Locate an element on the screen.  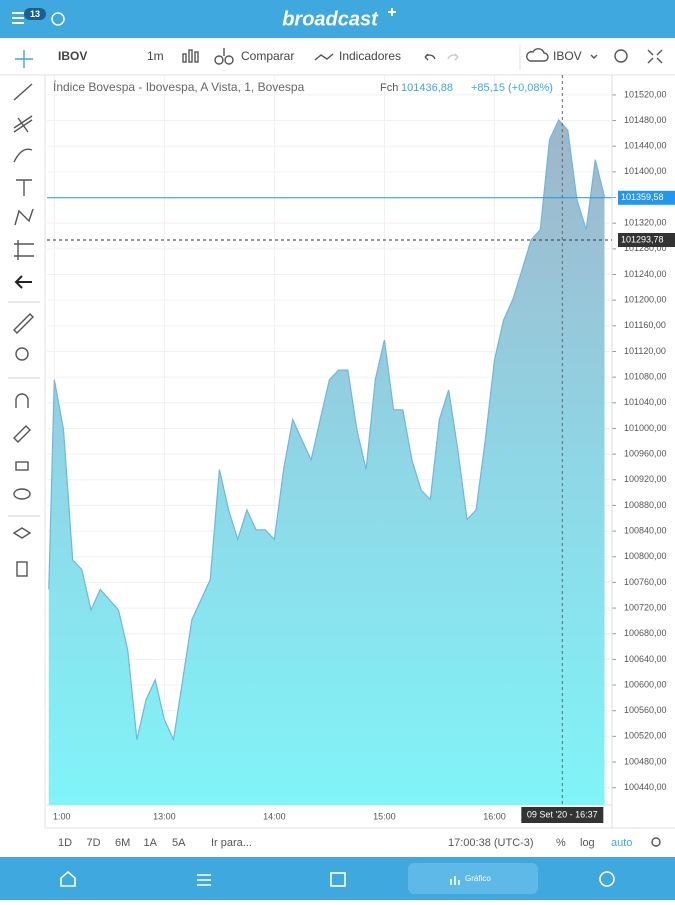
fullscreen-icon is located at coordinates (655, 56).